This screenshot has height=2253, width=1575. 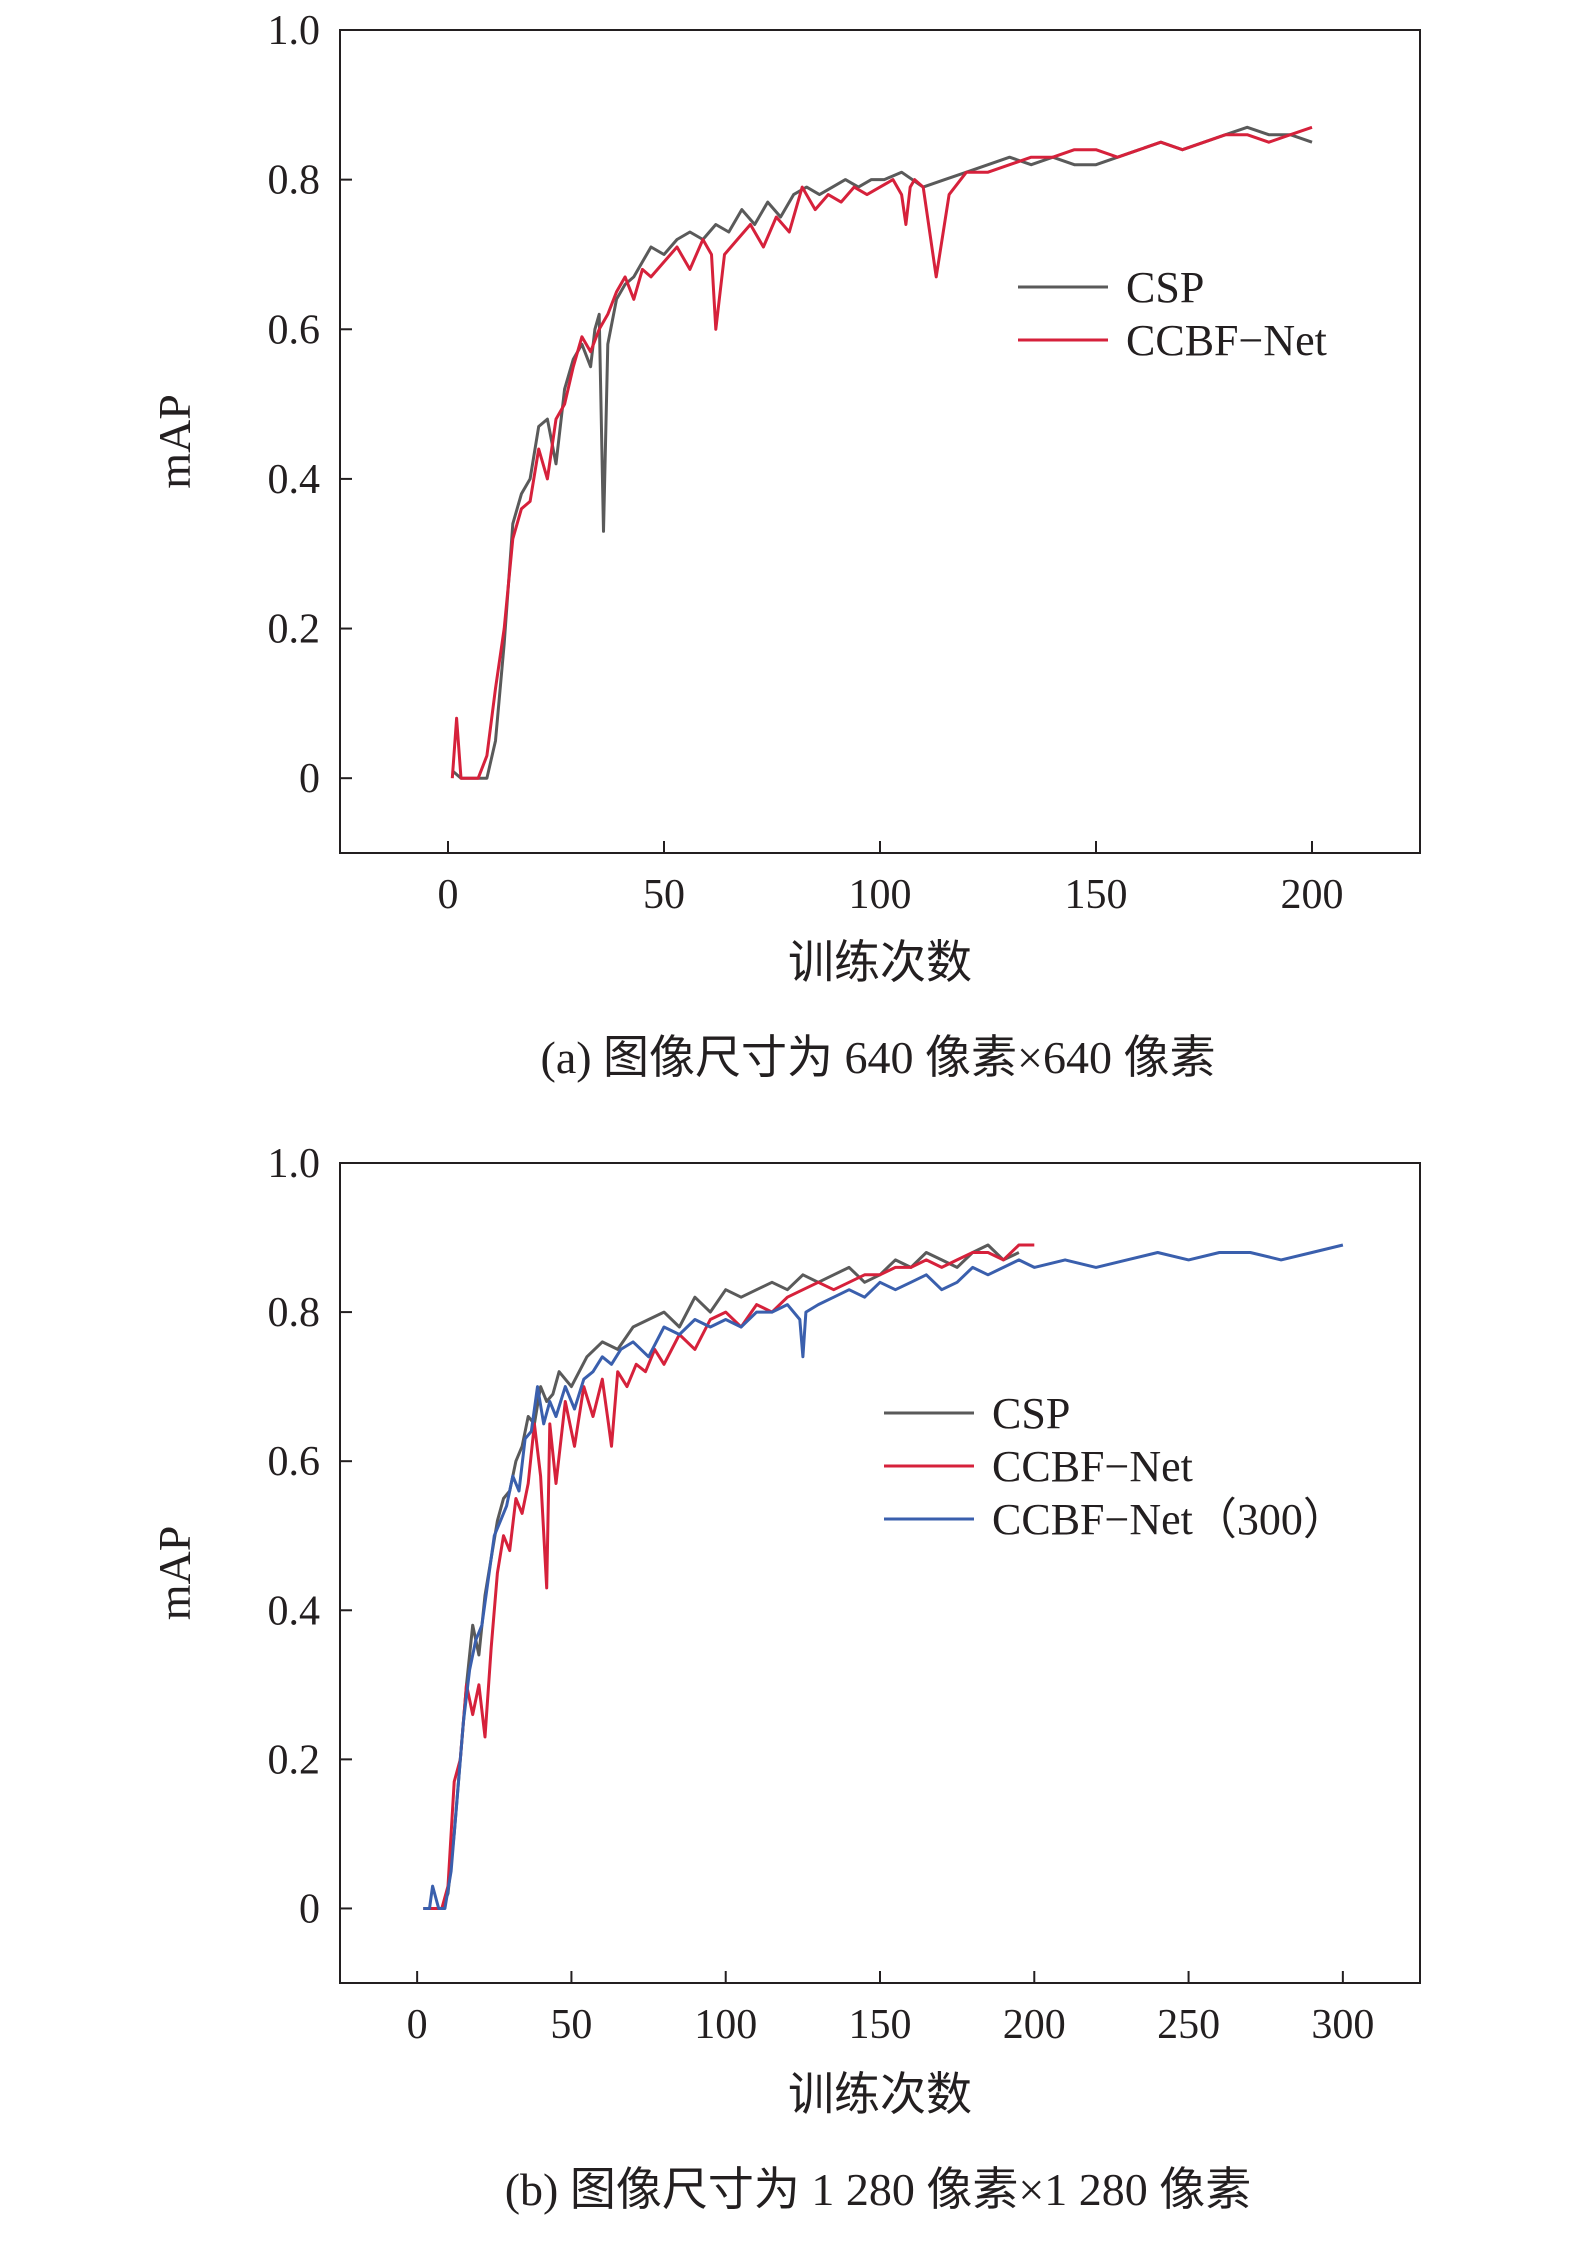 I want to click on x-tick-label: 300, so click(x=1342, y=2025).